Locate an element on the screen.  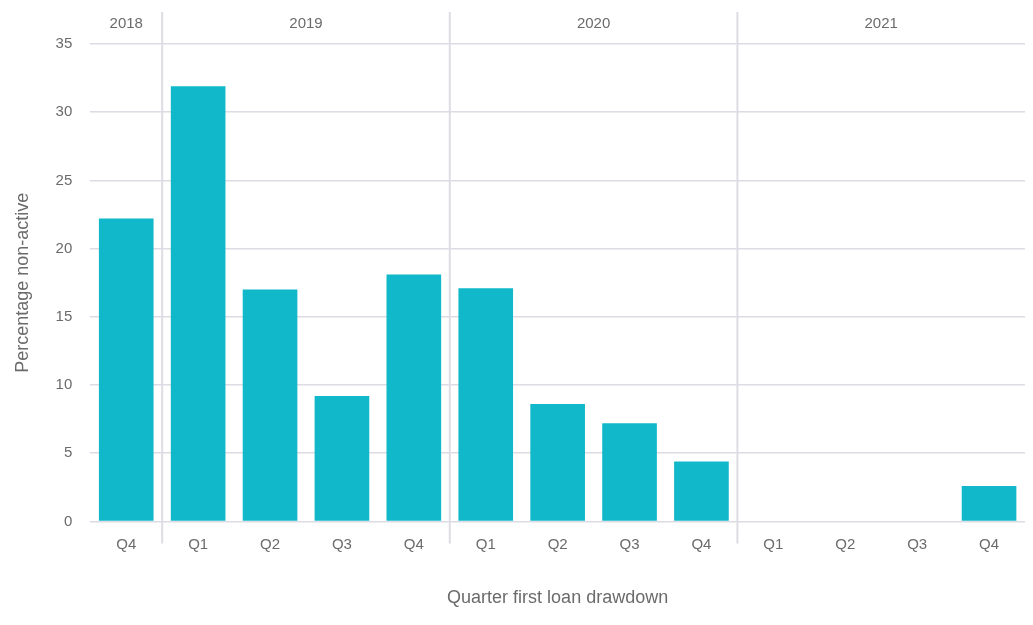
y-tick-label: 30 is located at coordinates (64, 111).